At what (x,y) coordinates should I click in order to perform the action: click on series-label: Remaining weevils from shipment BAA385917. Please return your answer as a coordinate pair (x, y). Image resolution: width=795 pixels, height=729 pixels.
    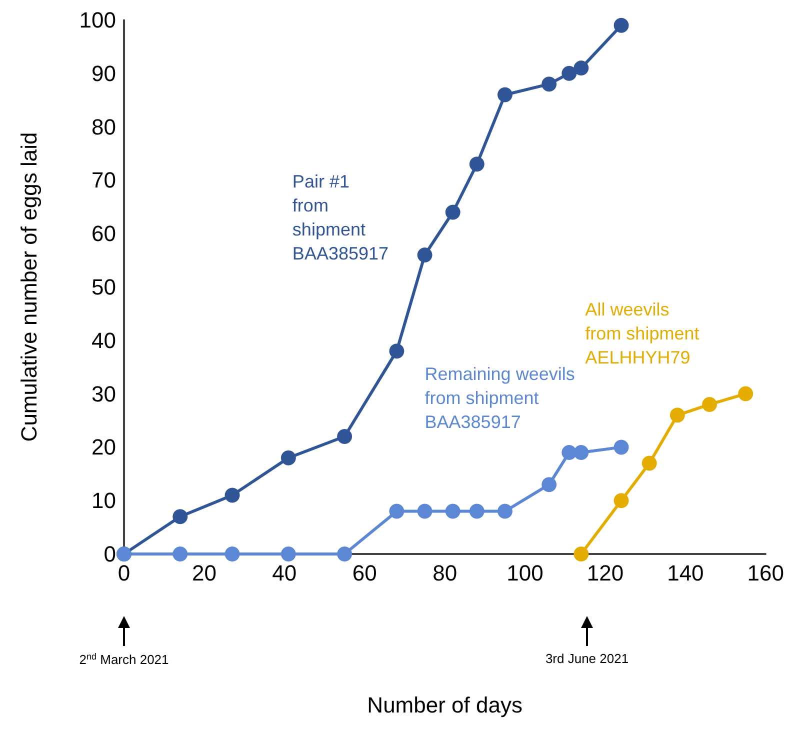
    Looking at the image, I should click on (499, 398).